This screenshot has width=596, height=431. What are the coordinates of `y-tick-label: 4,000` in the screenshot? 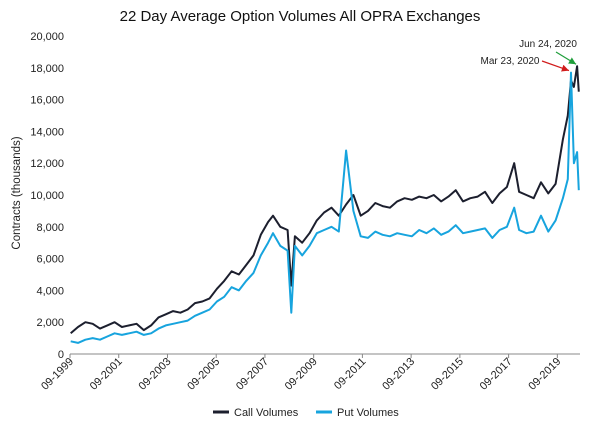 It's located at (50, 291).